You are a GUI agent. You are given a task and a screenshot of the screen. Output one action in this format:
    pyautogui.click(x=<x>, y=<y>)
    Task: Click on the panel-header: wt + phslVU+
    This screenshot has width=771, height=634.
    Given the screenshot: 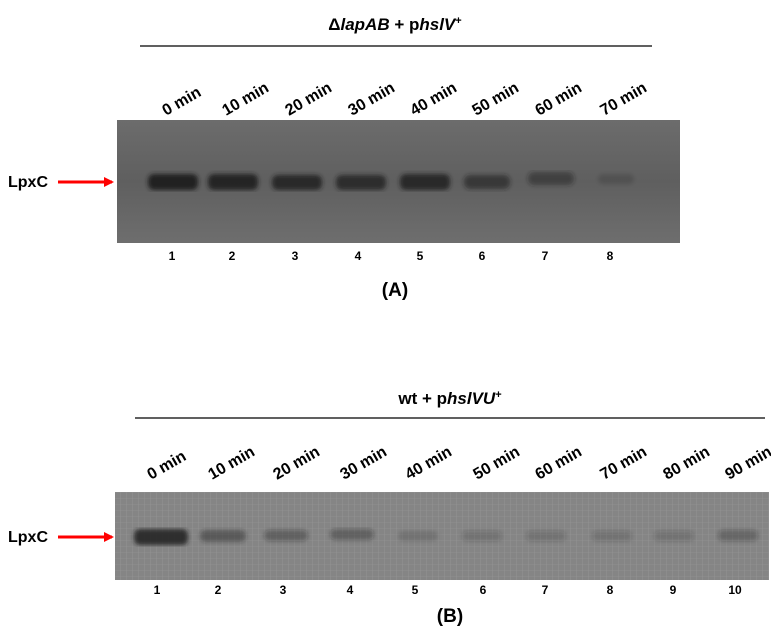 What is the action you would take?
    pyautogui.click(x=449, y=398)
    